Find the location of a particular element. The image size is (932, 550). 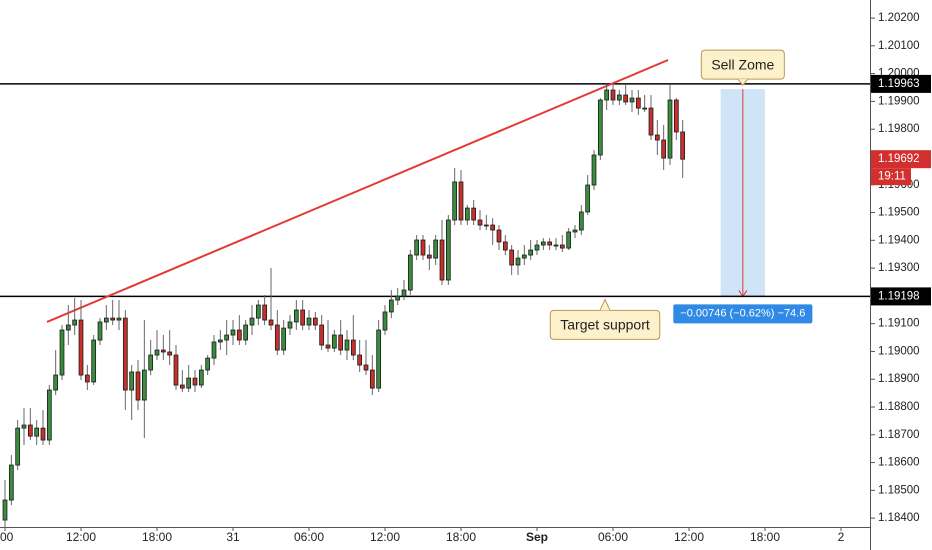

level-label: 1.19198 is located at coordinates (899, 296).